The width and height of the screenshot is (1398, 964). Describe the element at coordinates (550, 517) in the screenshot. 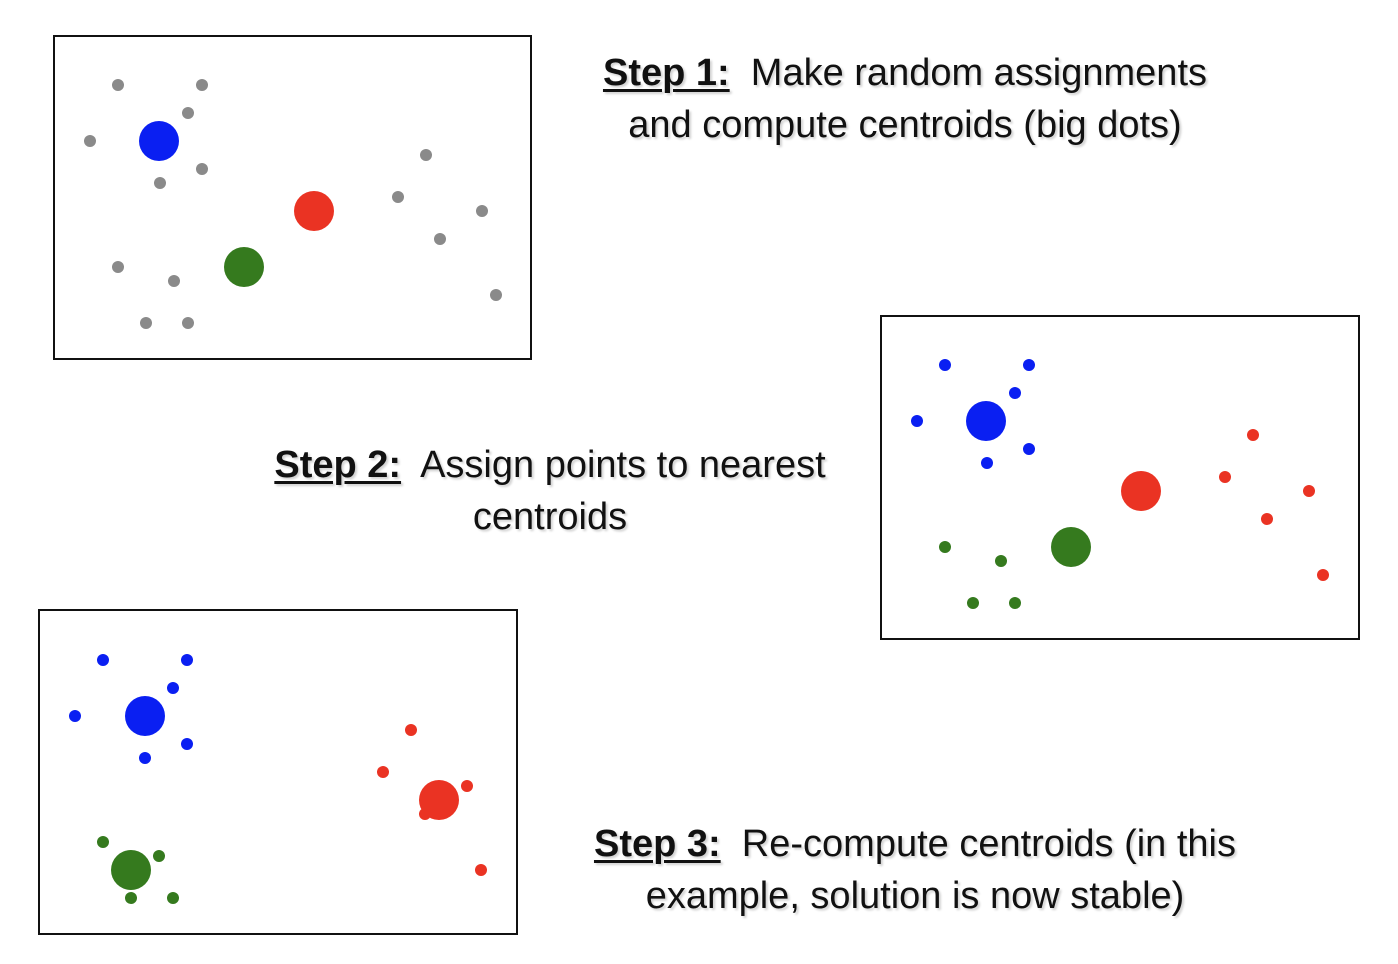

I see `step-2-text-line-2: centroids` at that location.